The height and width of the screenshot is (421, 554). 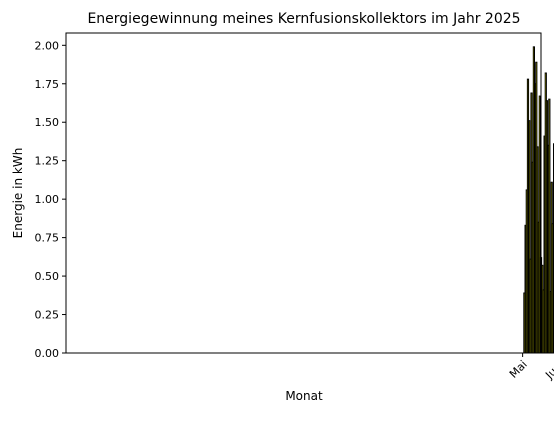 I want to click on y-tick-label: 1.50, so click(x=47, y=122).